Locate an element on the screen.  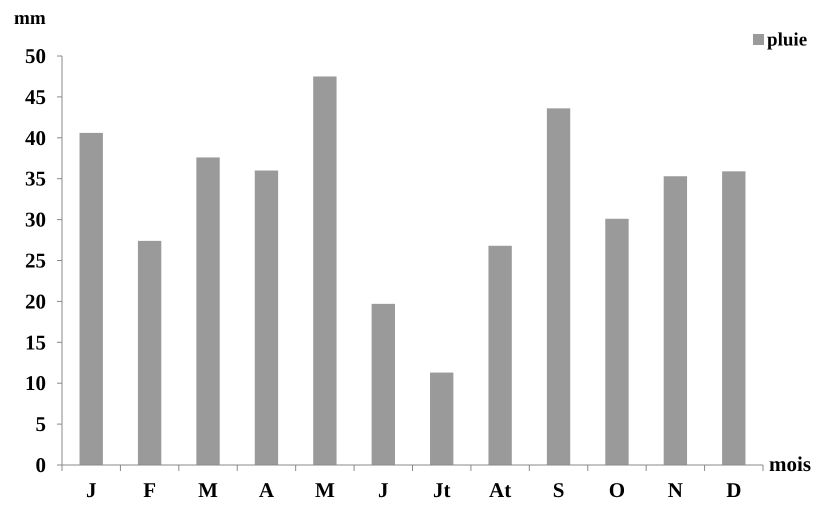
y-tick-label: 50 is located at coordinates (35, 56).